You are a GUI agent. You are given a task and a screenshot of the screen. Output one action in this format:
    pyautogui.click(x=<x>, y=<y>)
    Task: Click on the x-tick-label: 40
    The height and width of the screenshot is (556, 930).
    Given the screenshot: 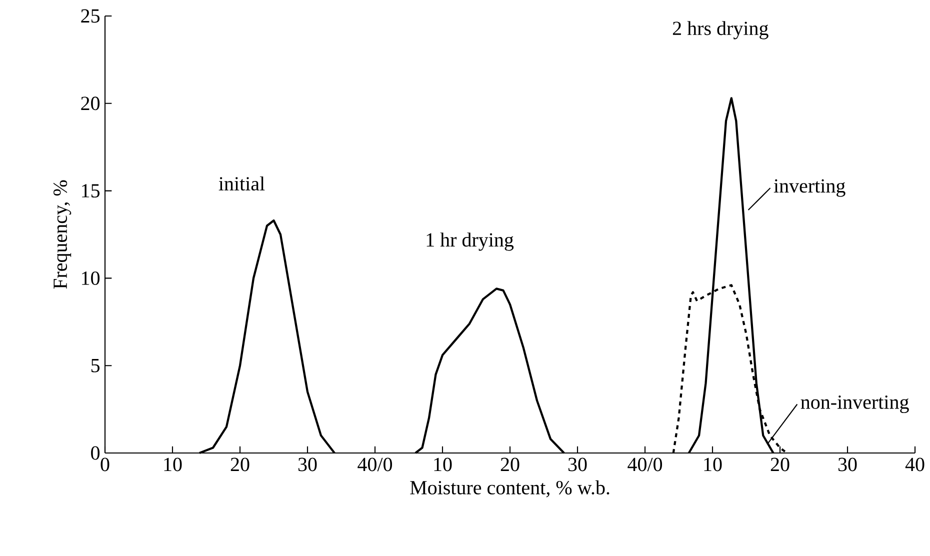 What is the action you would take?
    pyautogui.click(x=914, y=465)
    